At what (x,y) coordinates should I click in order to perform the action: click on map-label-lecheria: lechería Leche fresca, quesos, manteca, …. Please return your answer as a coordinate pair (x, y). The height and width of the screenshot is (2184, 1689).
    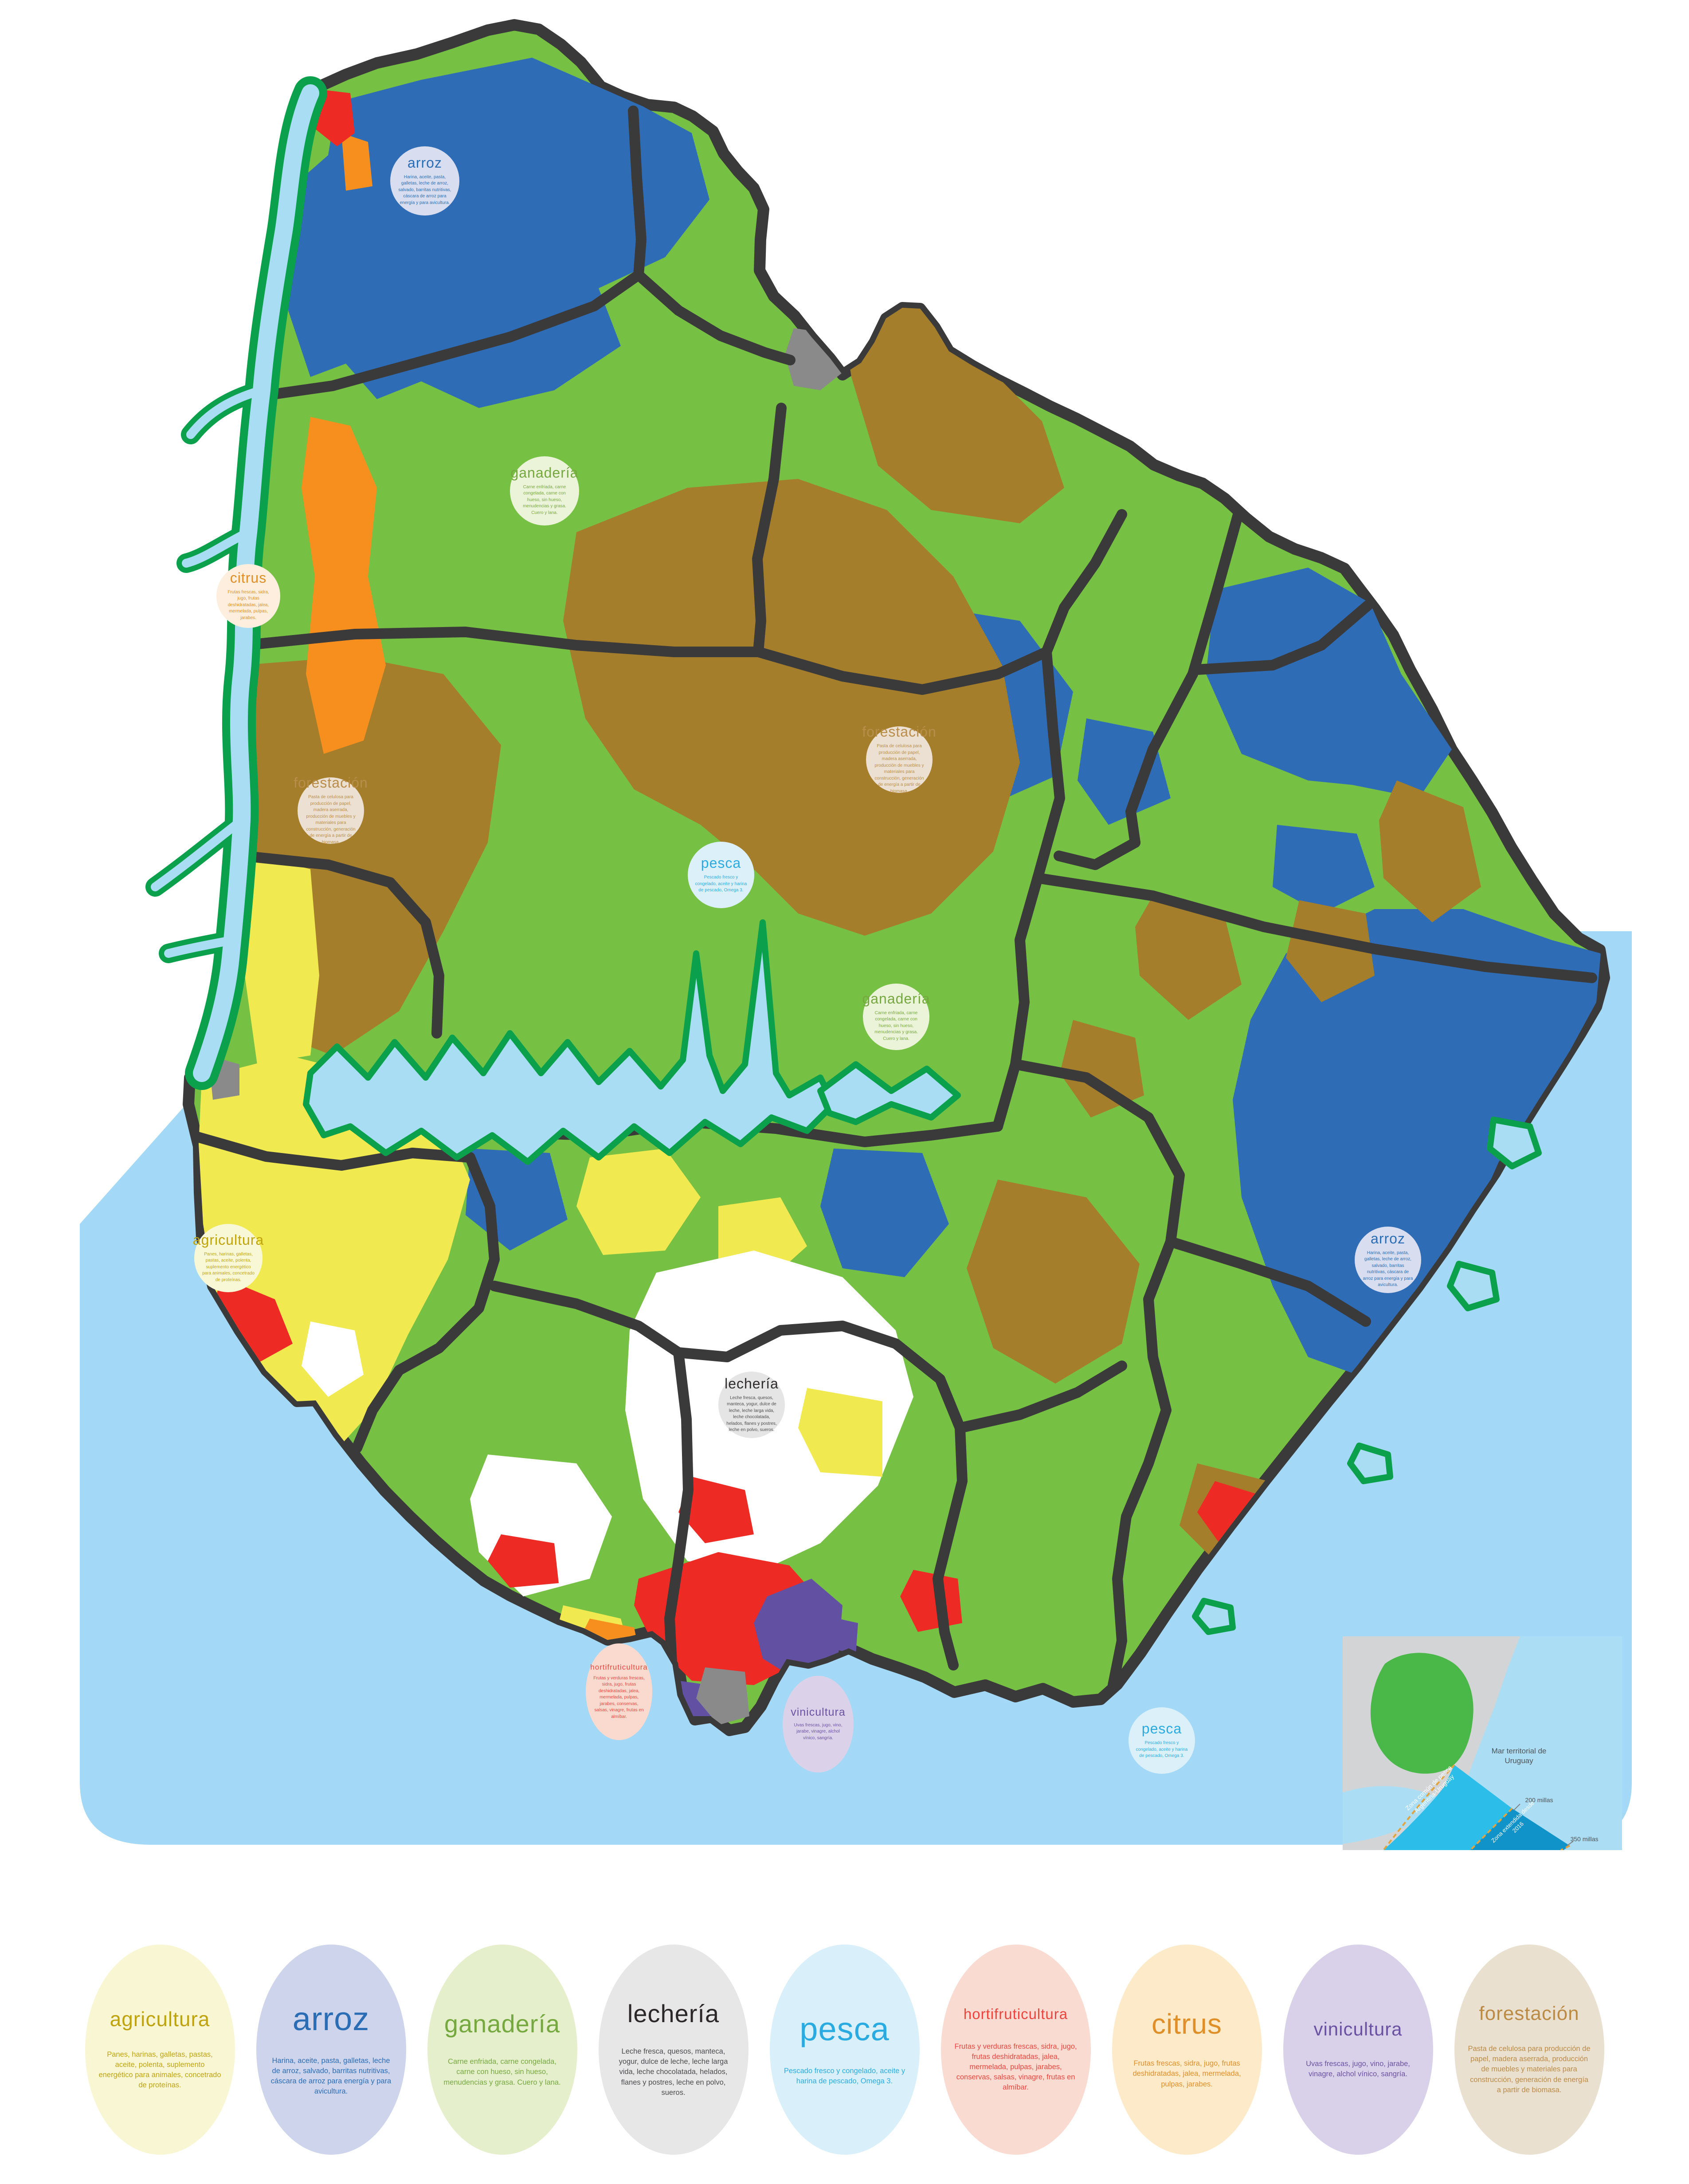
    Looking at the image, I should click on (751, 1405).